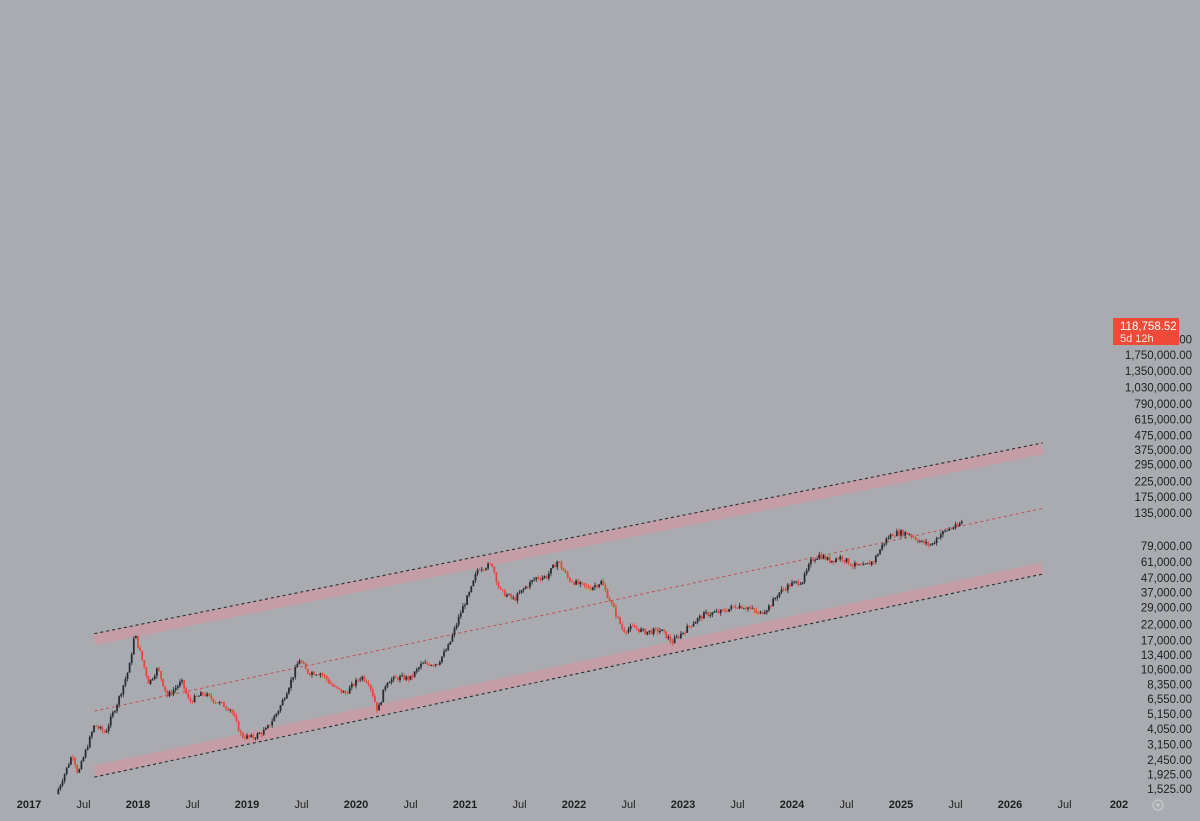 The image size is (1200, 821). I want to click on y-tick-label: 5,150.00, so click(1169, 715).